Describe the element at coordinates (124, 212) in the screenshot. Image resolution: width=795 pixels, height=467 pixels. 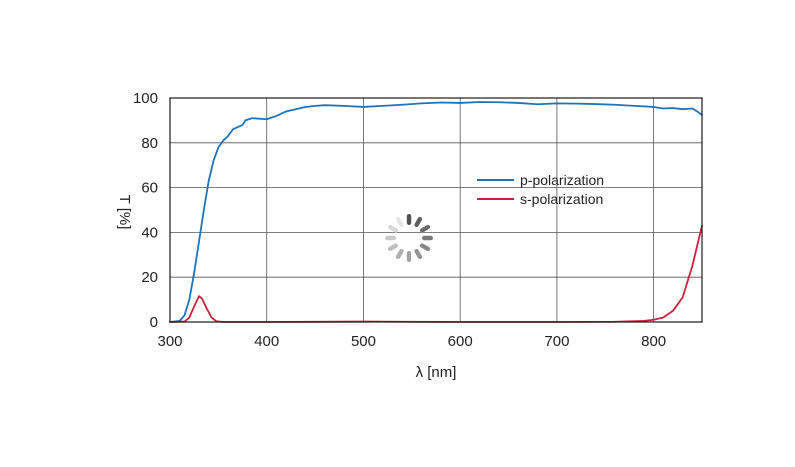
I see `y-axis-label: T [%]` at that location.